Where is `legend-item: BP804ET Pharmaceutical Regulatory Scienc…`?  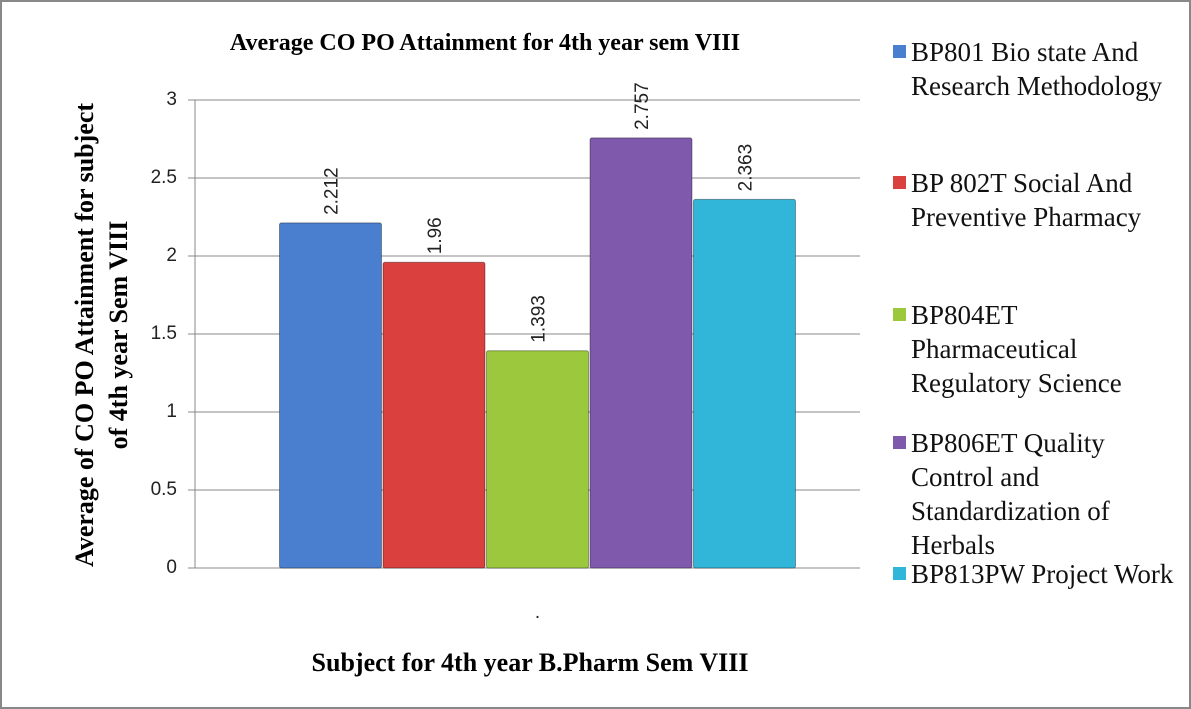 legend-item: BP804ET Pharmaceutical Regulatory Scienc… is located at coordinates (1034, 349).